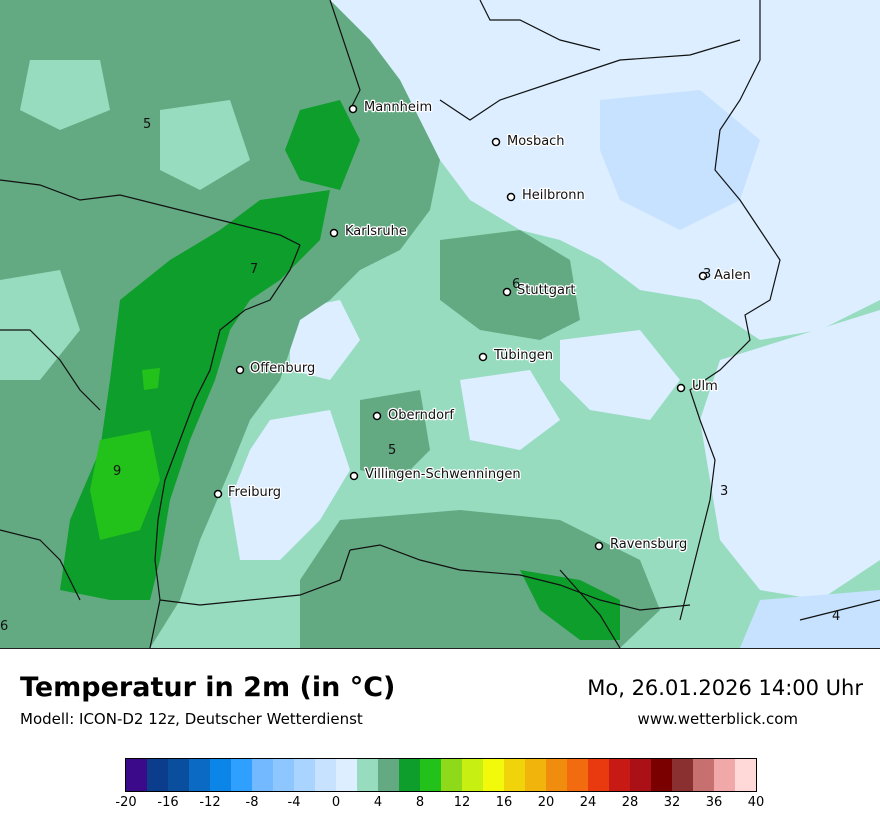  I want to click on legend-tick-label: 32, so click(672, 802).